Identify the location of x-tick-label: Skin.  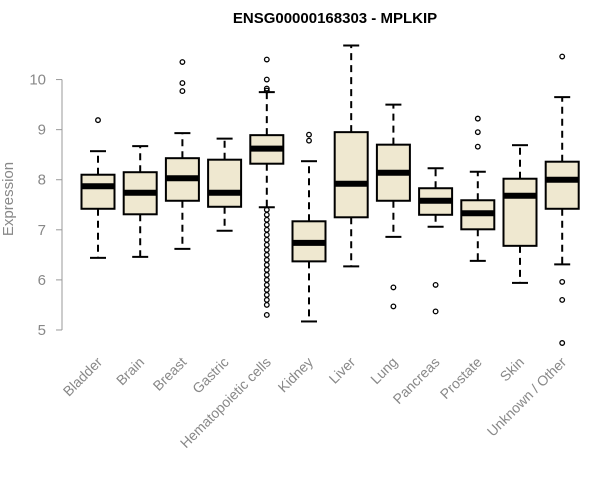
(512, 369).